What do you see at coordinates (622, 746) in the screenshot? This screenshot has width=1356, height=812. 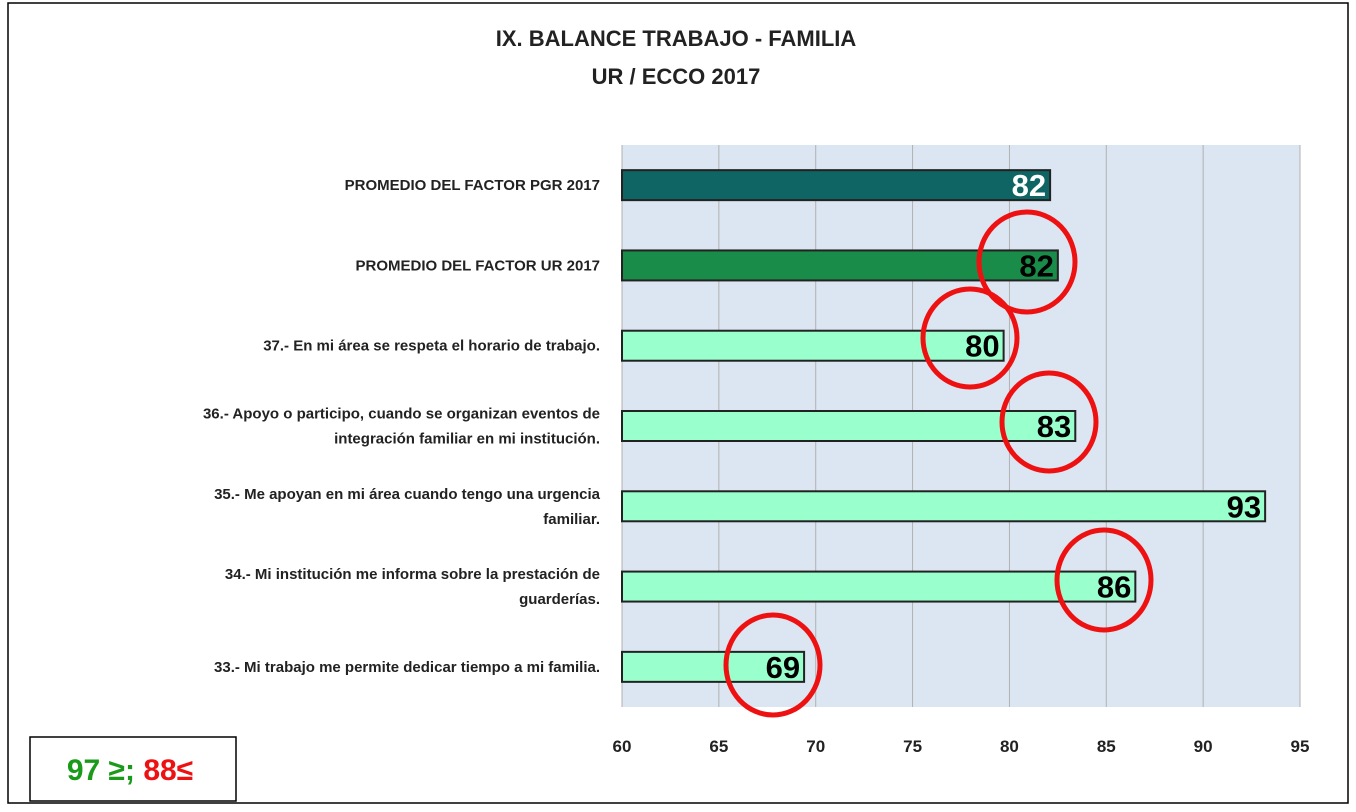 I see `x-tick-label: 60` at bounding box center [622, 746].